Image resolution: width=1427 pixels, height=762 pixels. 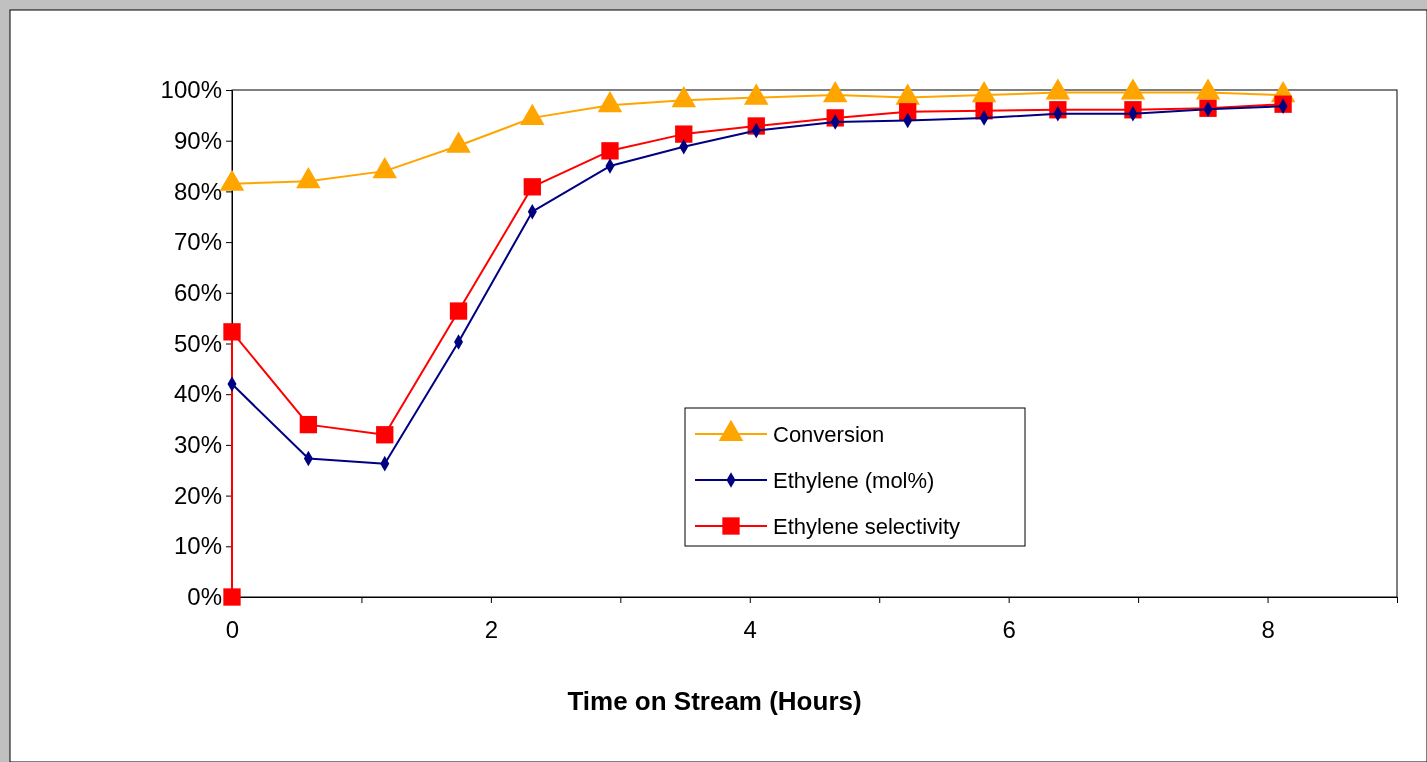 I want to click on y-tick-label: 20%, so click(x=197, y=495).